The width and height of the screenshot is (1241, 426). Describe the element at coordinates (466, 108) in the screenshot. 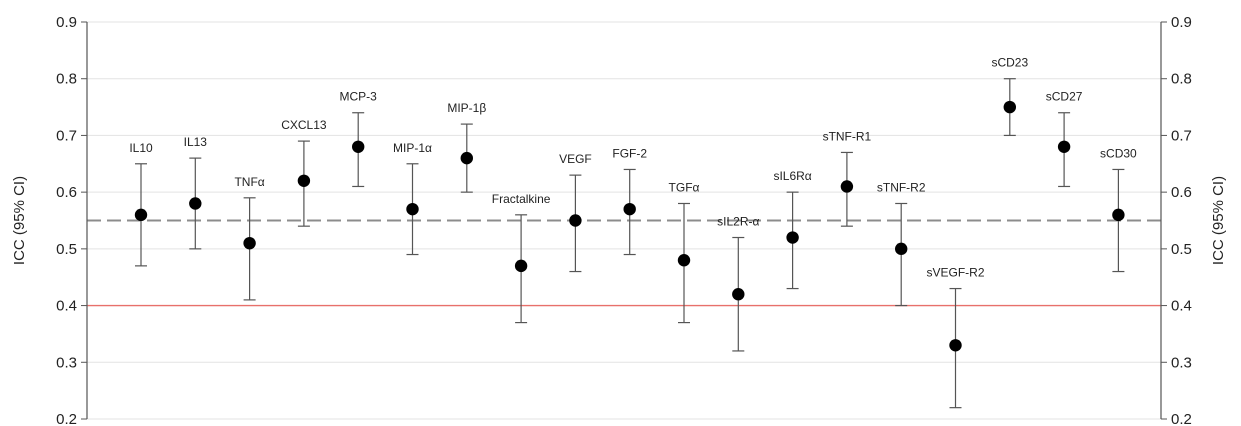

I see `point-label: MIP-1β` at that location.